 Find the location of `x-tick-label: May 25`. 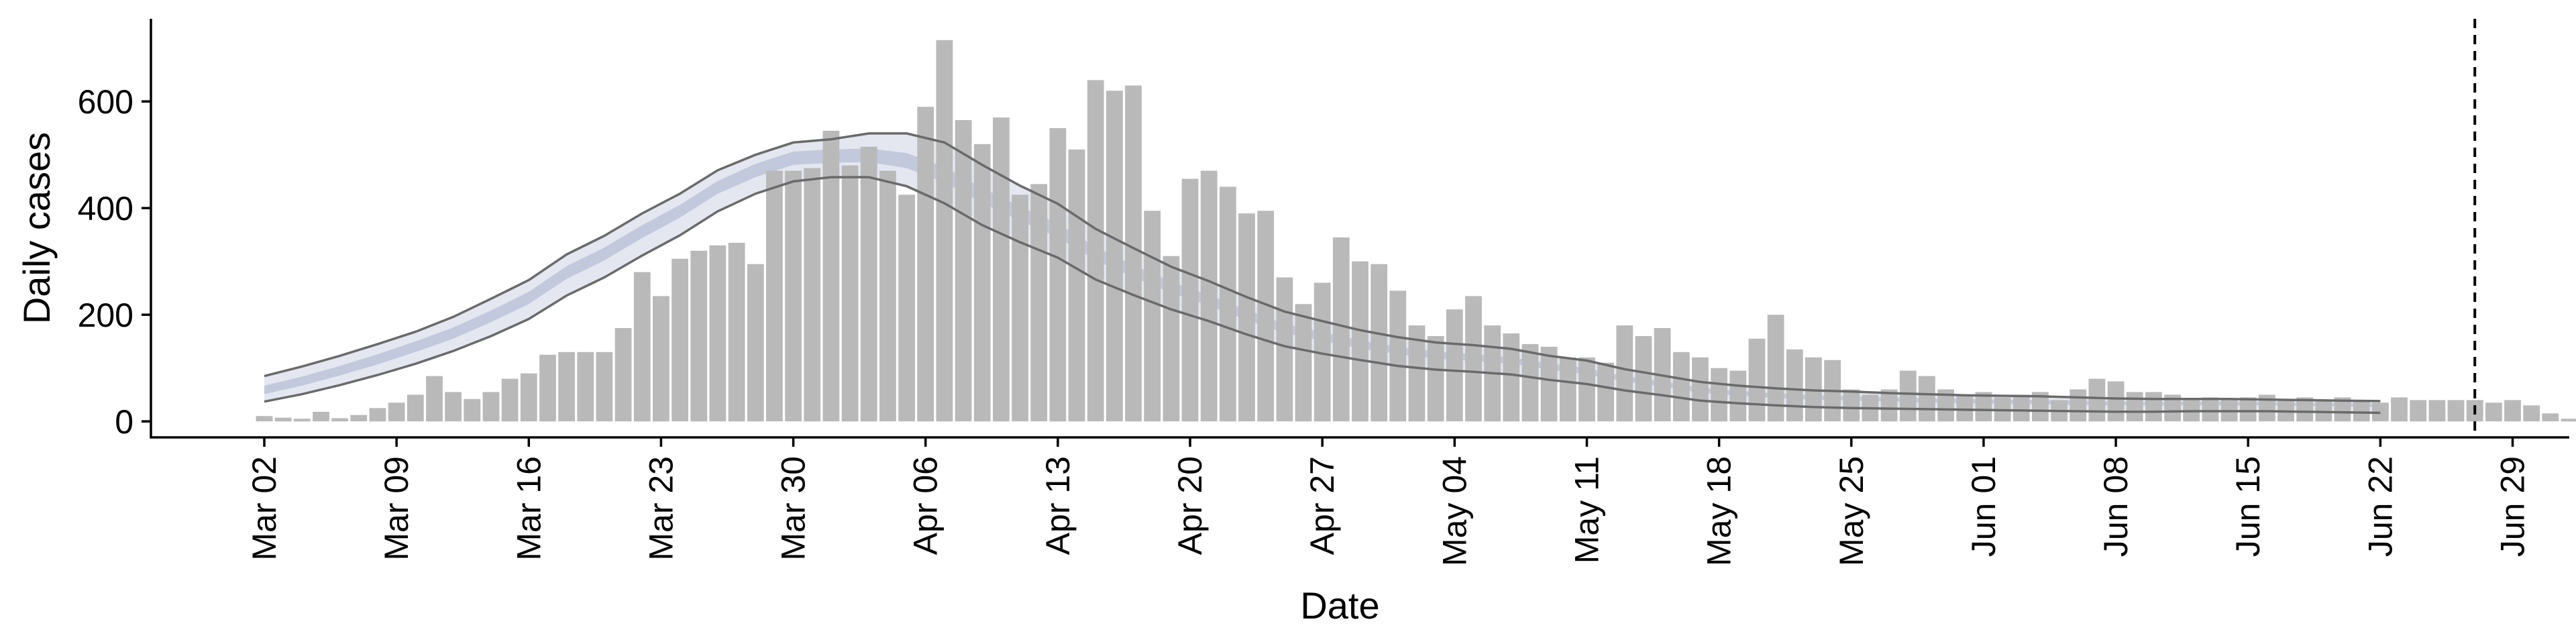

x-tick-label: May 25 is located at coordinates (1851, 511).